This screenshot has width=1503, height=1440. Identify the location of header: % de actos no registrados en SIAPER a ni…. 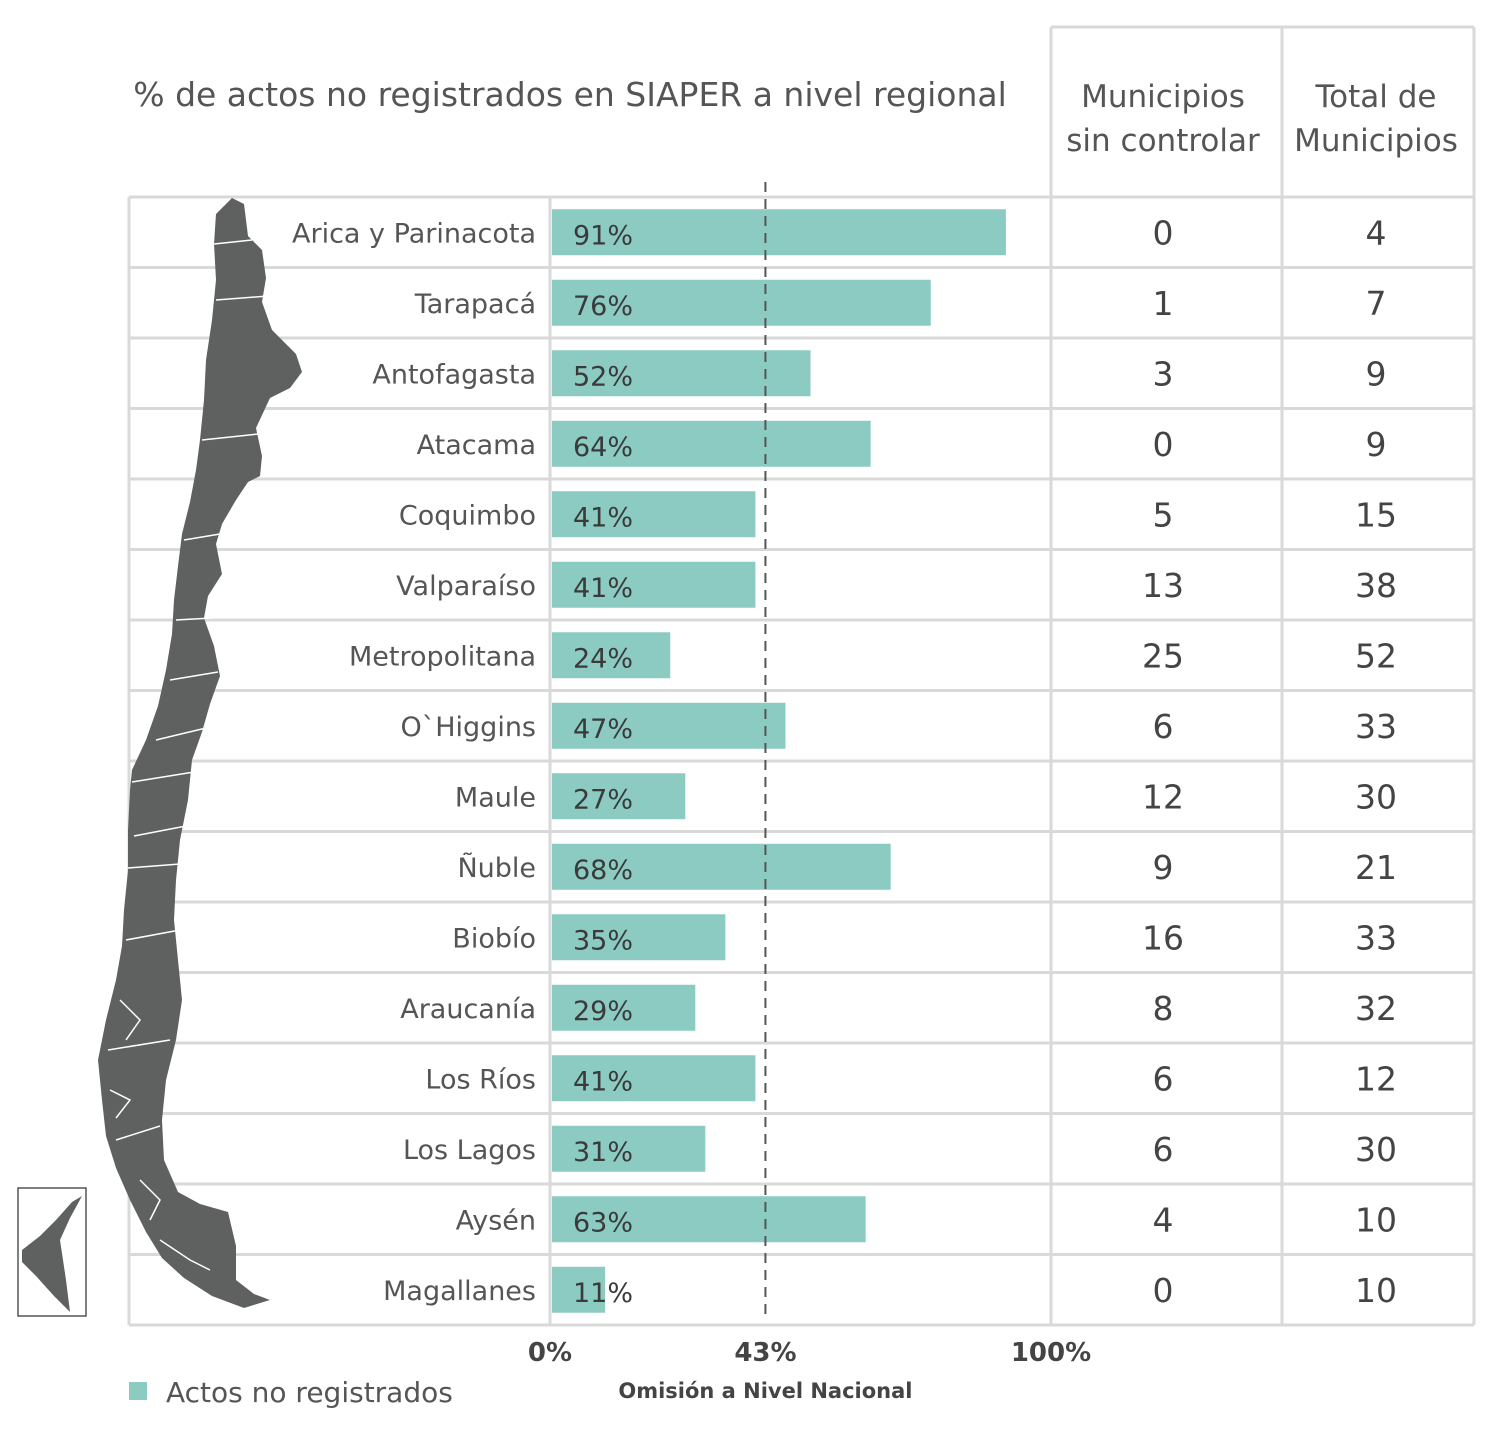
(795, 117).